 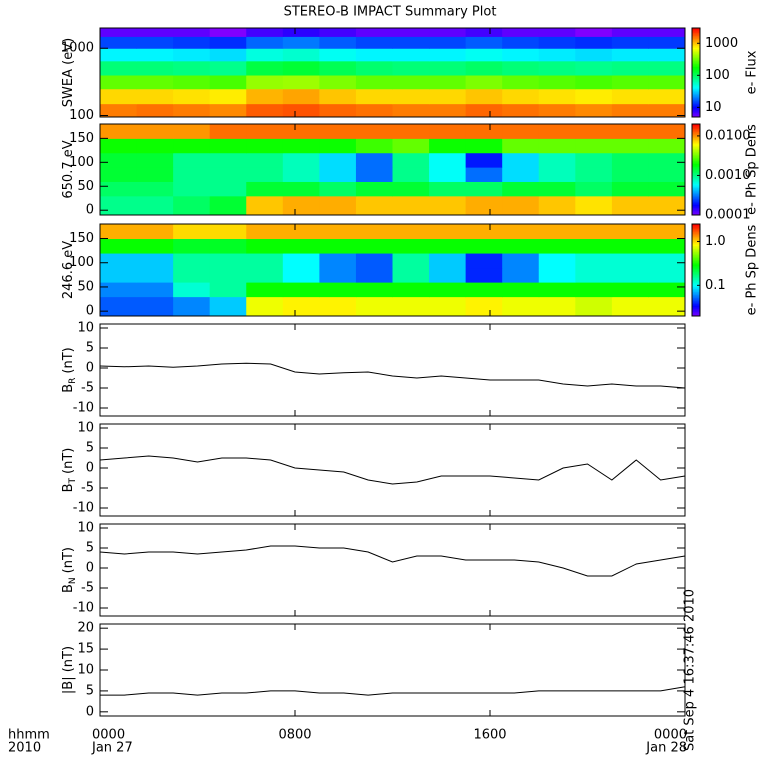 What do you see at coordinates (85, 649) in the screenshot?
I see `y-tick-label: 15` at bounding box center [85, 649].